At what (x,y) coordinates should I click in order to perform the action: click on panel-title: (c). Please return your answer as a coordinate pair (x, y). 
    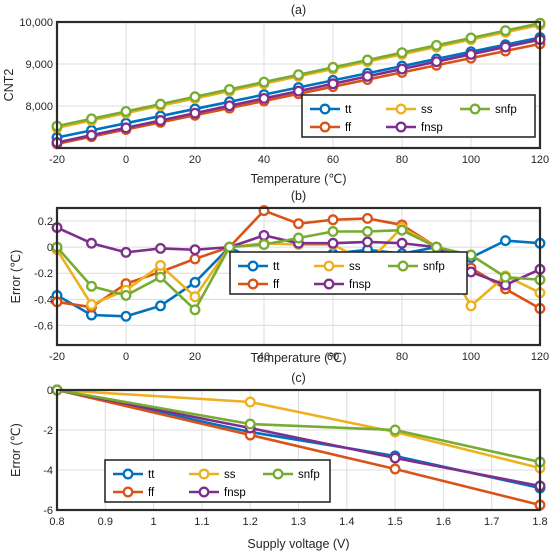
    Looking at the image, I should click on (298, 378).